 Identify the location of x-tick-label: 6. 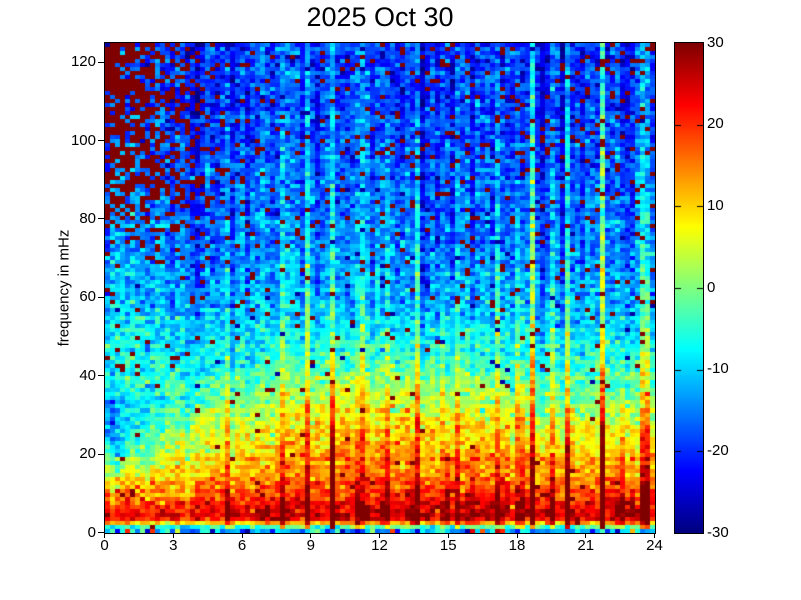
(242, 545).